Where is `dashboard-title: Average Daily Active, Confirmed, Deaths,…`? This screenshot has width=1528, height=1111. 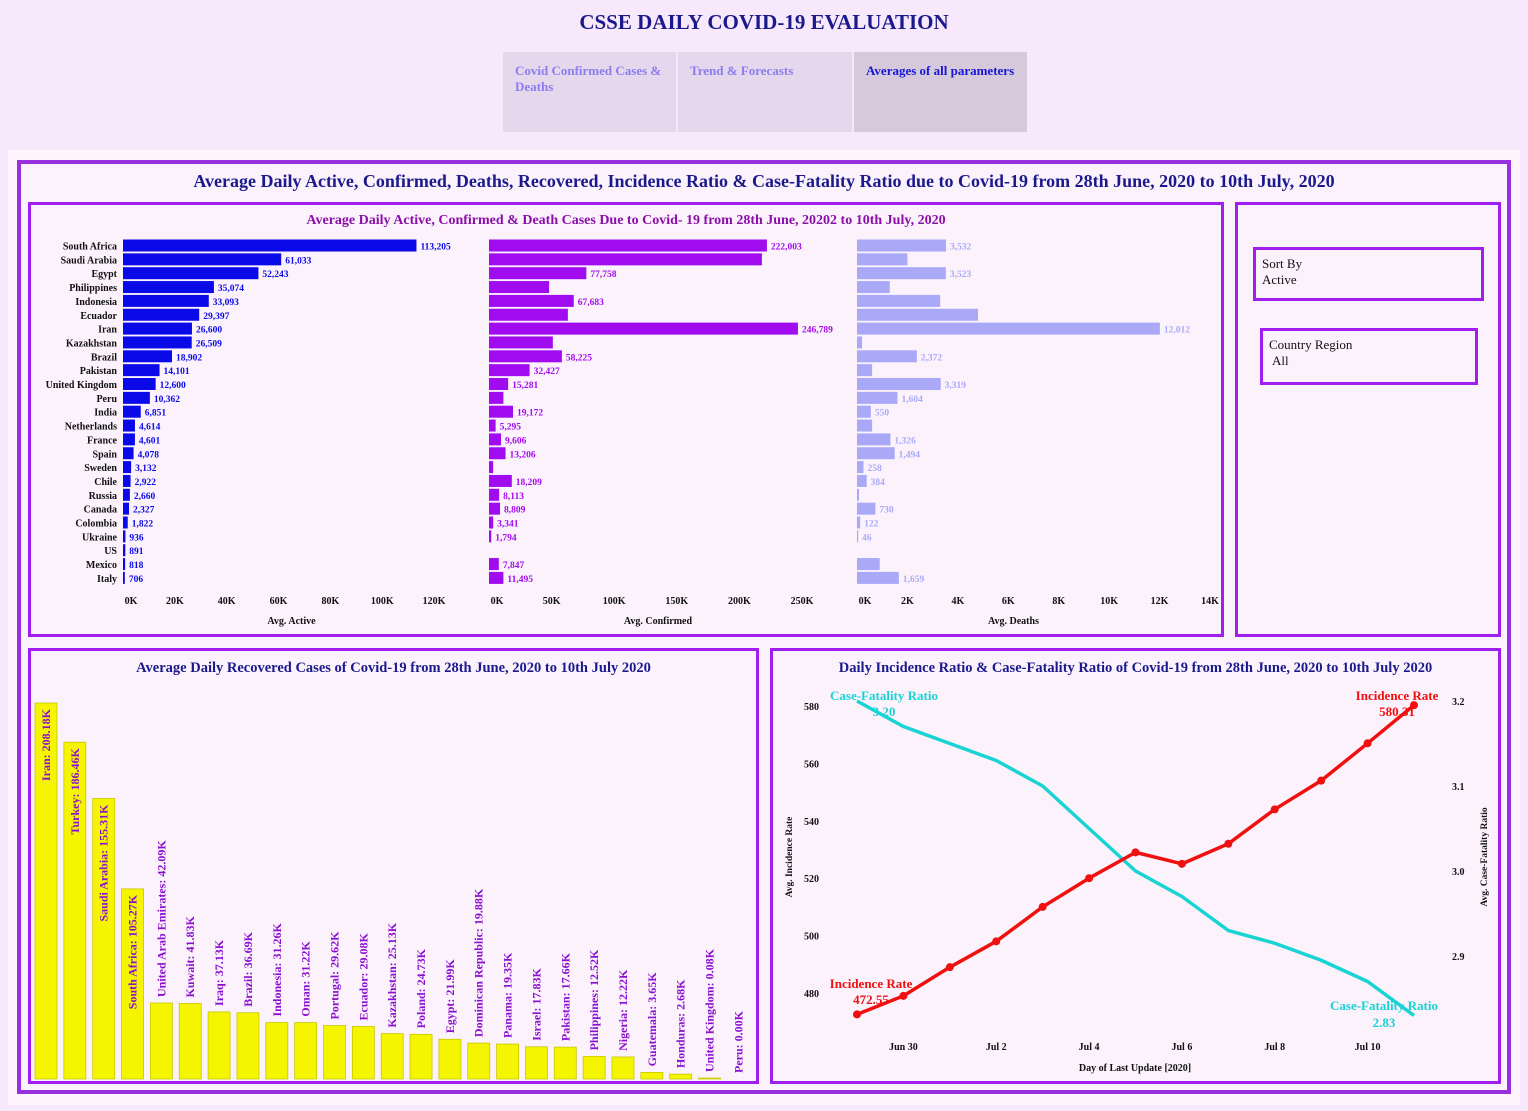 dashboard-title: Average Daily Active, Confirmed, Deaths,… is located at coordinates (764, 181).